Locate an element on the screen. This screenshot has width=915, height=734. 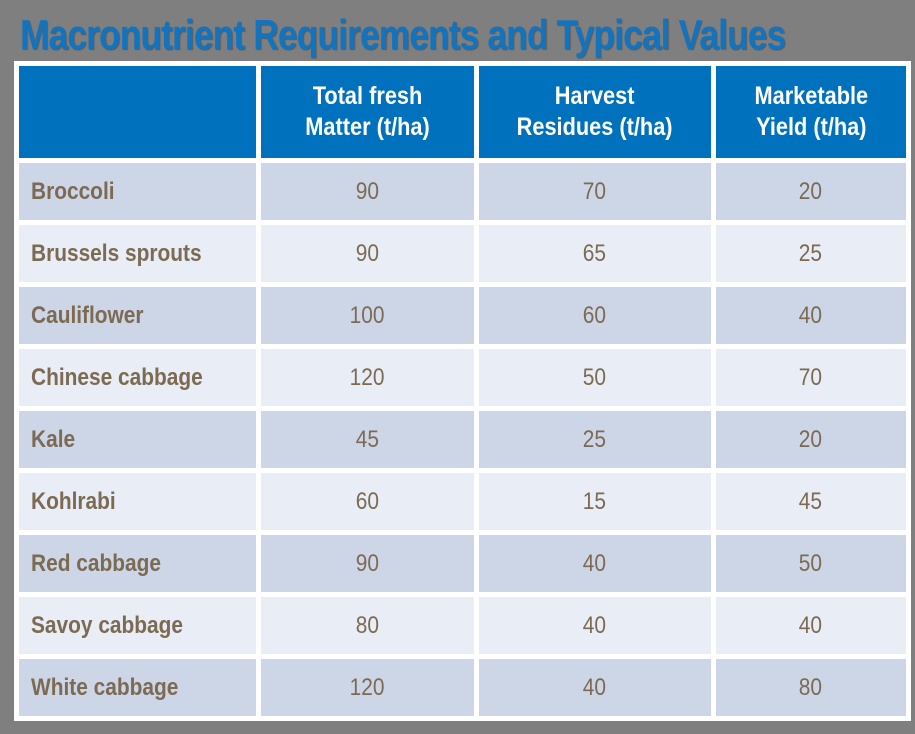
row-label: Savoy cabbage is located at coordinates (138, 625).